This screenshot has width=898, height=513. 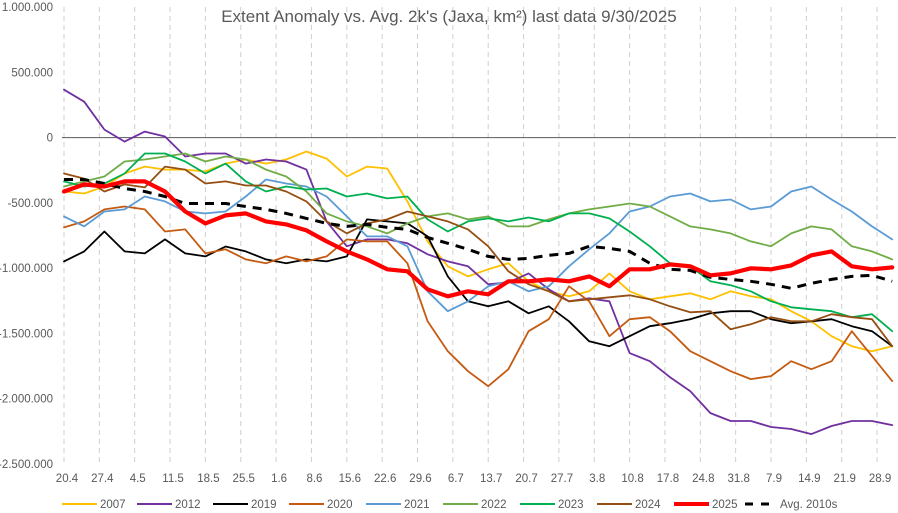 I want to click on x-tick-label: 20.7, so click(x=526, y=479).